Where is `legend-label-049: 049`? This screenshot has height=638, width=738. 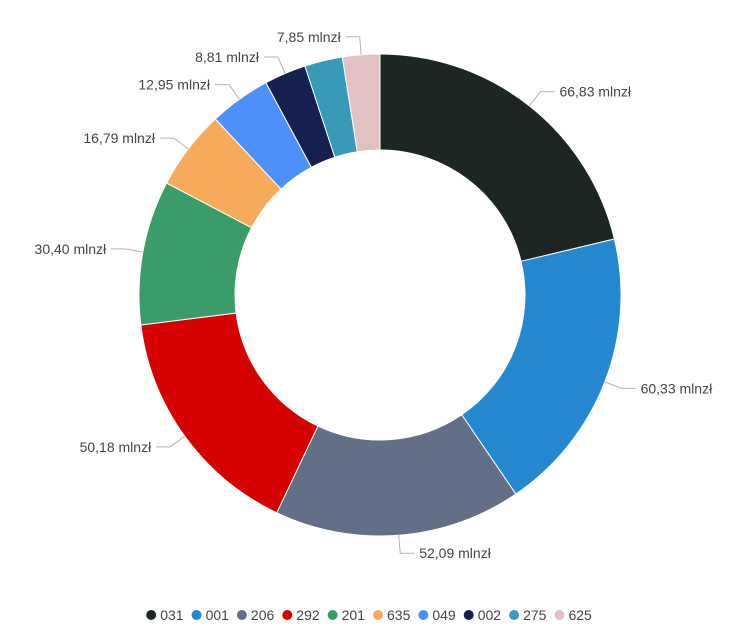 legend-label-049: 049 is located at coordinates (444, 615).